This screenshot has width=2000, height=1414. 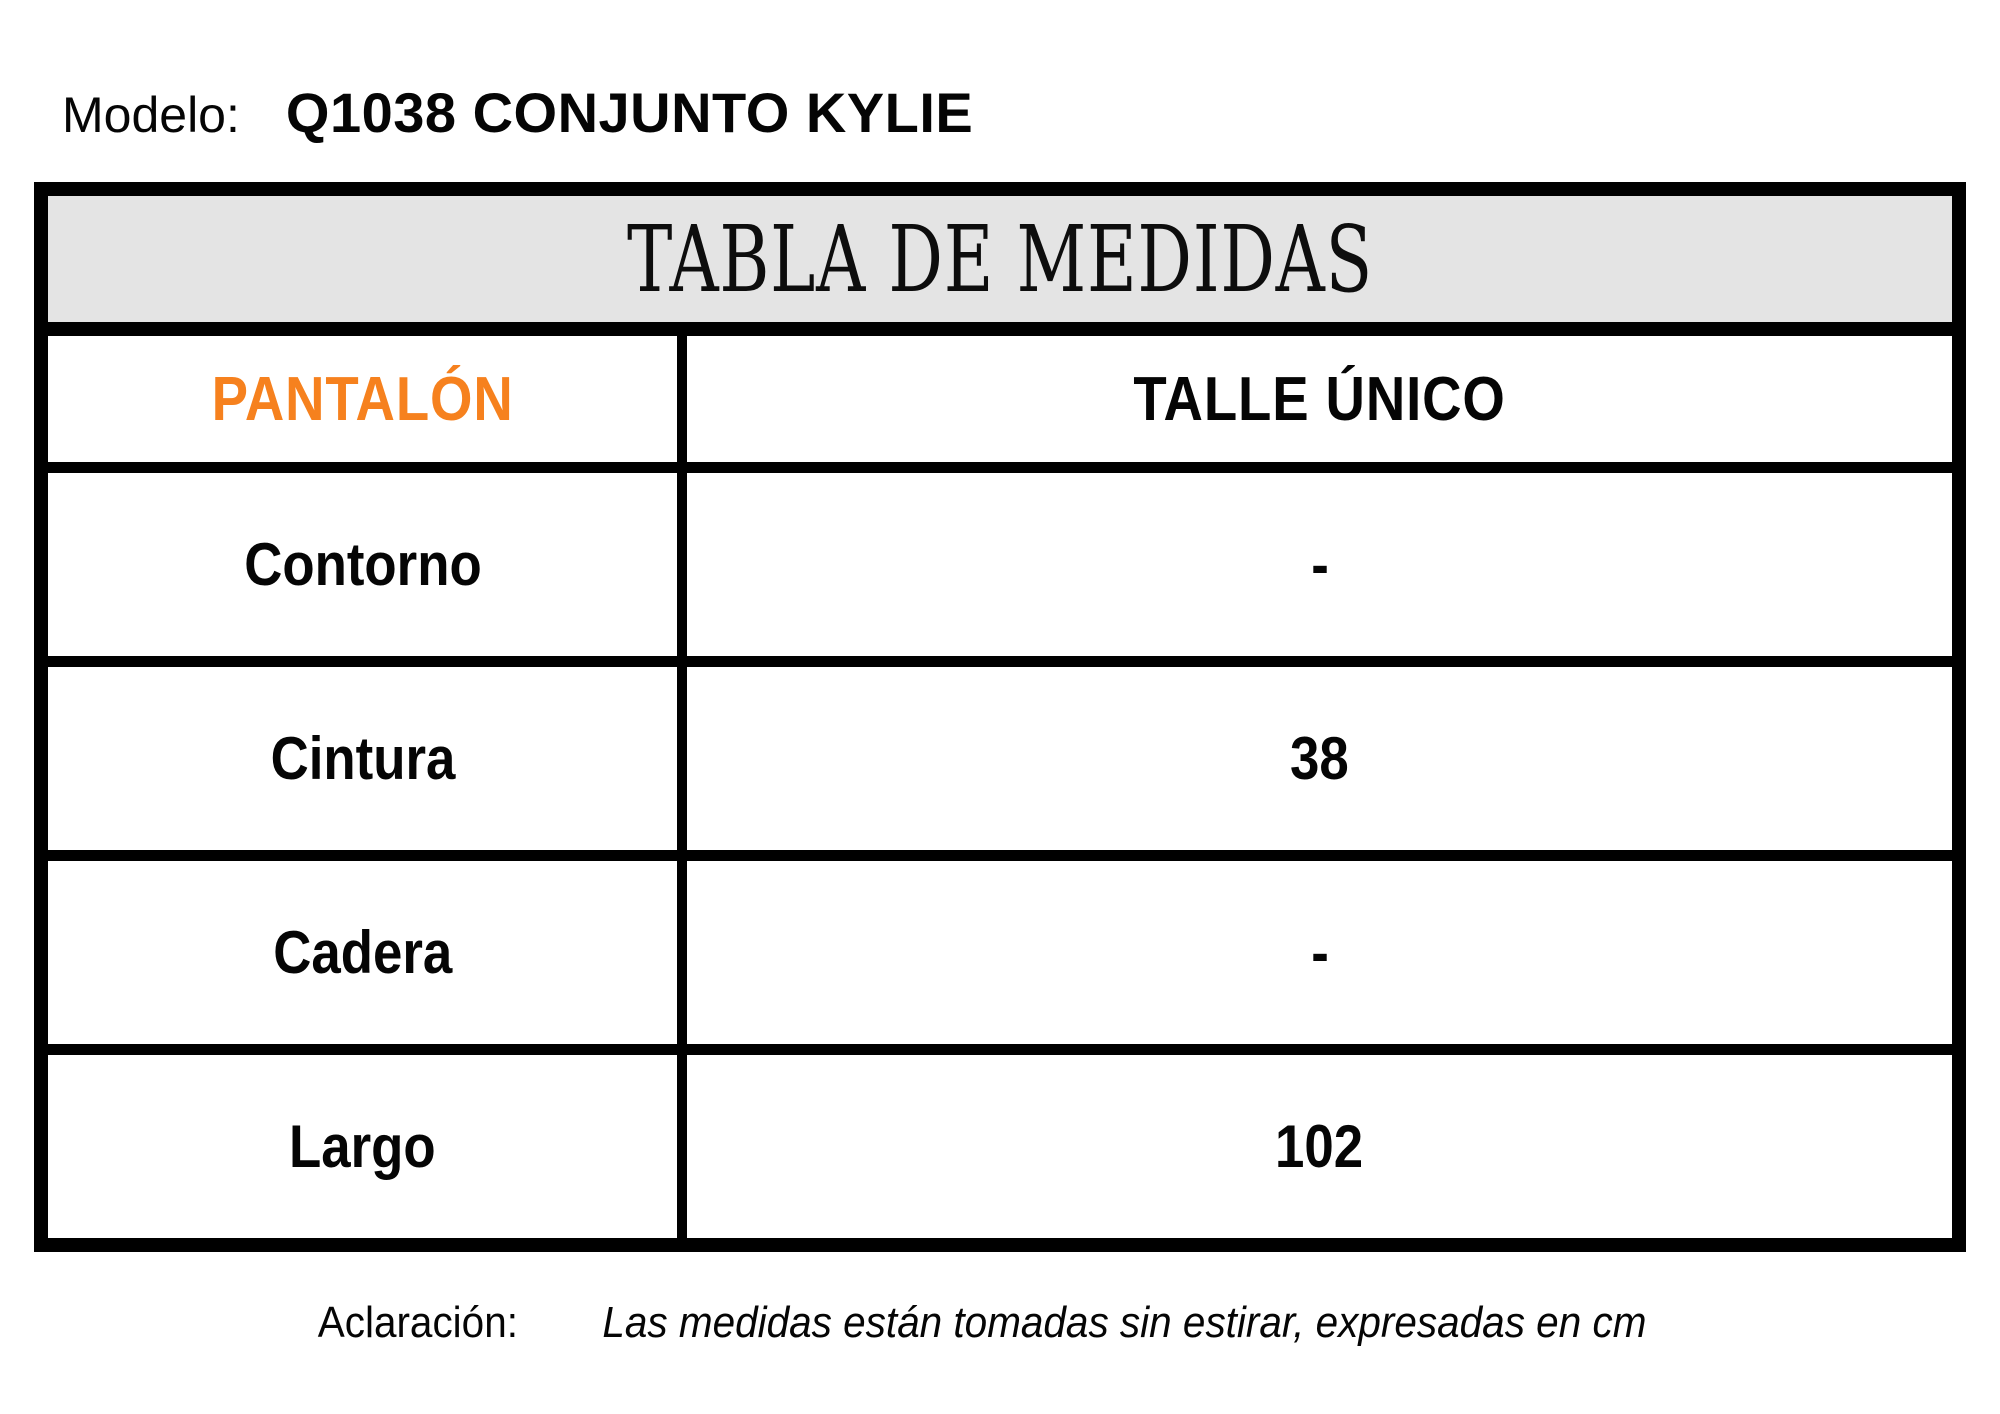 I want to click on row-label: Cadera, so click(x=362, y=952).